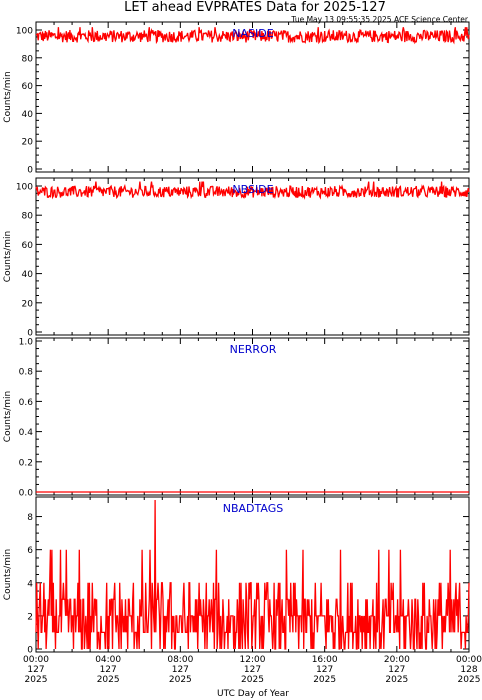 The image size is (482, 700). What do you see at coordinates (26, 373) in the screenshot?
I see `y-tick-label: 0.8` at bounding box center [26, 373].